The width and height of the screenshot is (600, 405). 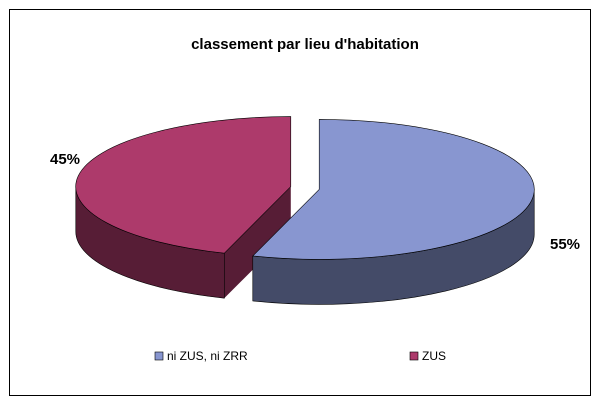 What do you see at coordinates (257, 242) in the screenshot?
I see `slice-edge` at bounding box center [257, 242].